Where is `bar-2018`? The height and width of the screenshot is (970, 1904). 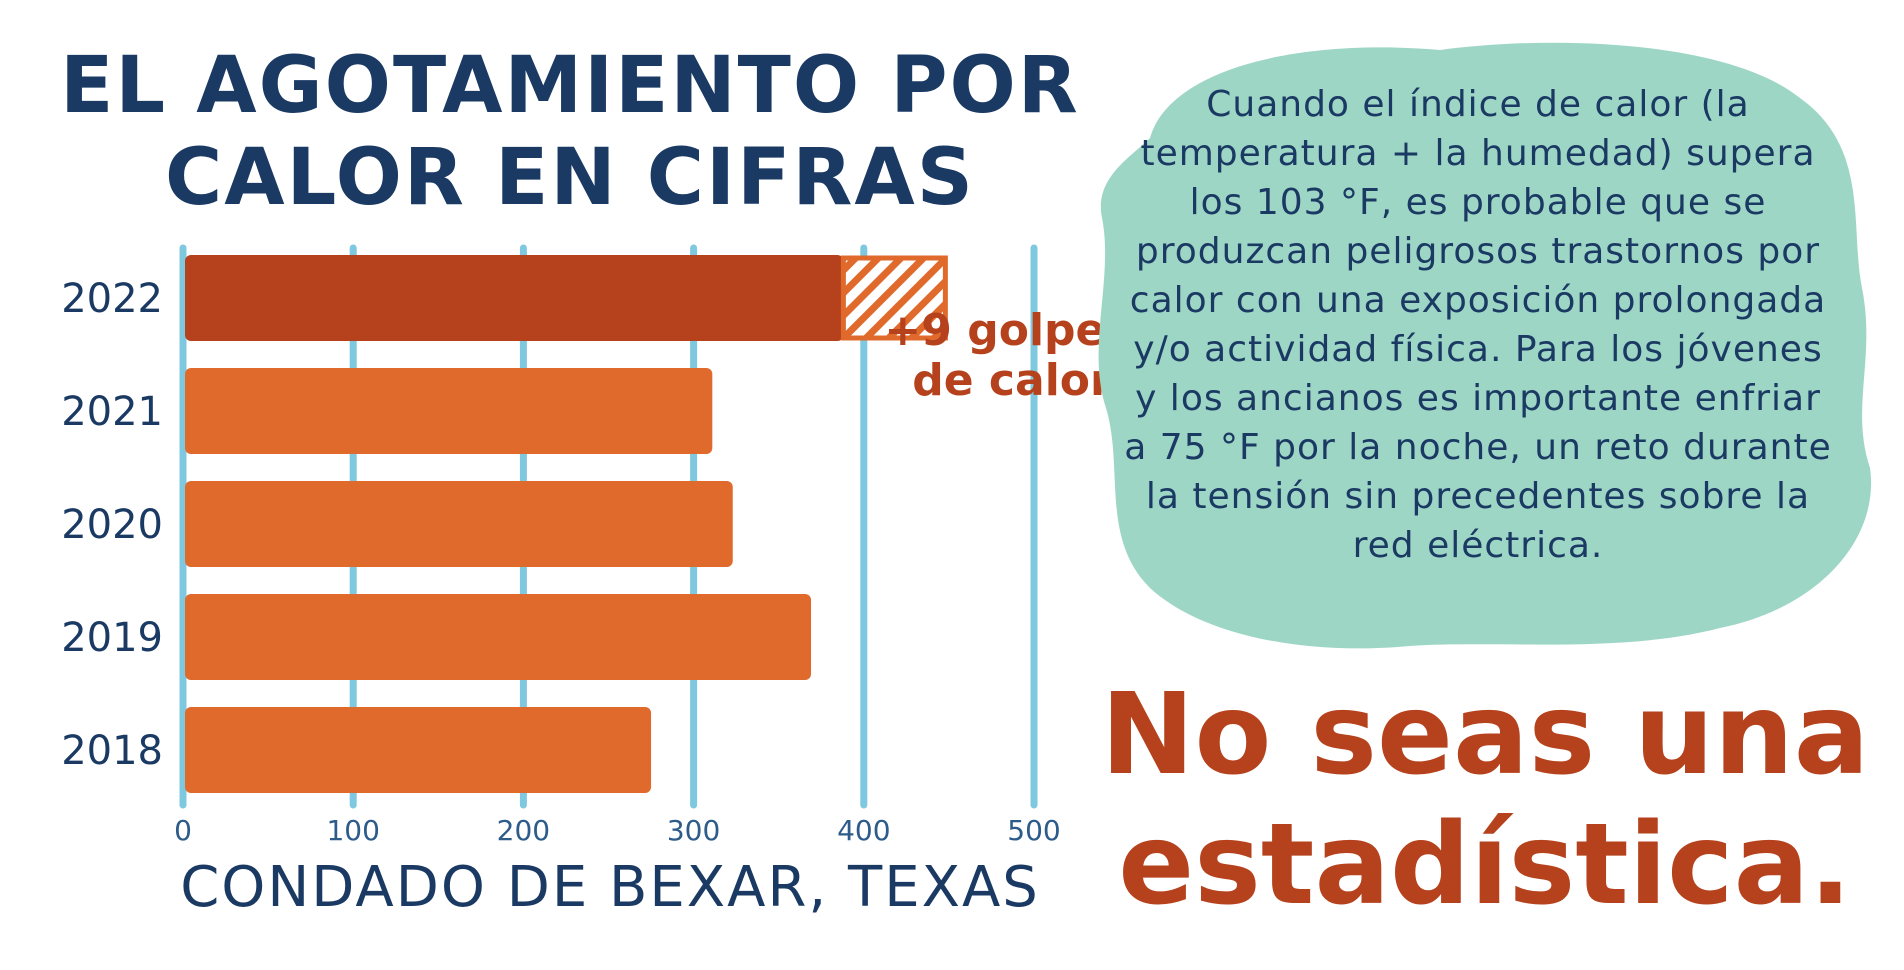
bar-2018 is located at coordinates (418, 750).